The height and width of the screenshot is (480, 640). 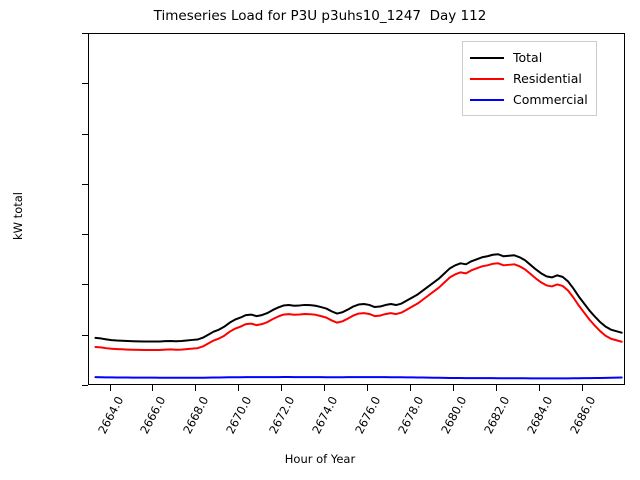 What do you see at coordinates (239, 415) in the screenshot?
I see `x-tick-label: 2670.0` at bounding box center [239, 415].